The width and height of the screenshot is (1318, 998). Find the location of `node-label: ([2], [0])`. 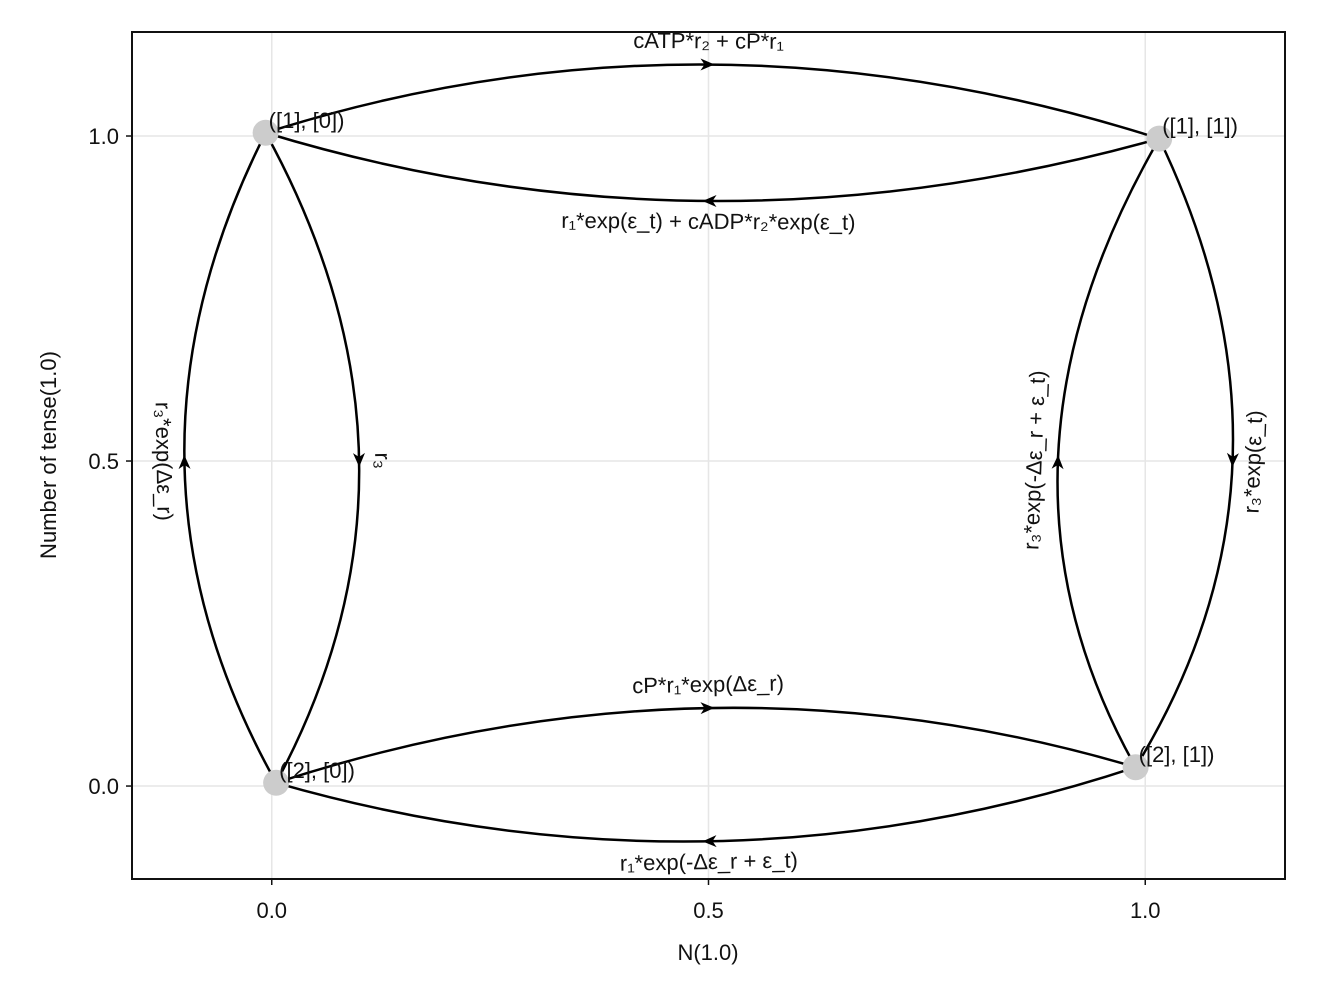

node-label: ([2], [0]) is located at coordinates (317, 770).